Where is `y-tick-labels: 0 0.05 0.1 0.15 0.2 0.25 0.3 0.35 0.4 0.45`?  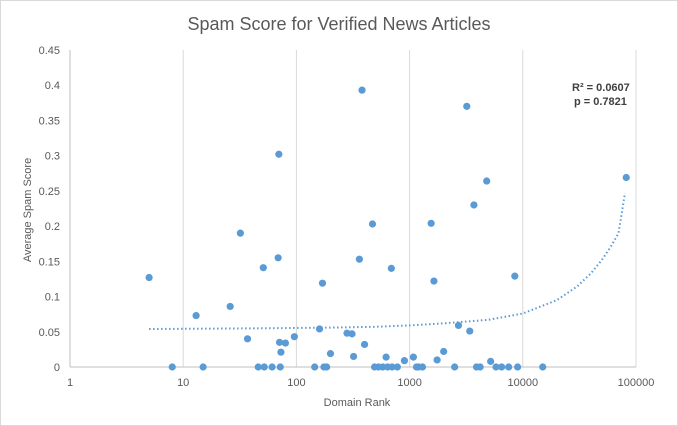
y-tick-labels: 0 0.05 0.1 0.15 0.2 0.25 0.3 0.35 0.4 0.45 is located at coordinates (49, 209).